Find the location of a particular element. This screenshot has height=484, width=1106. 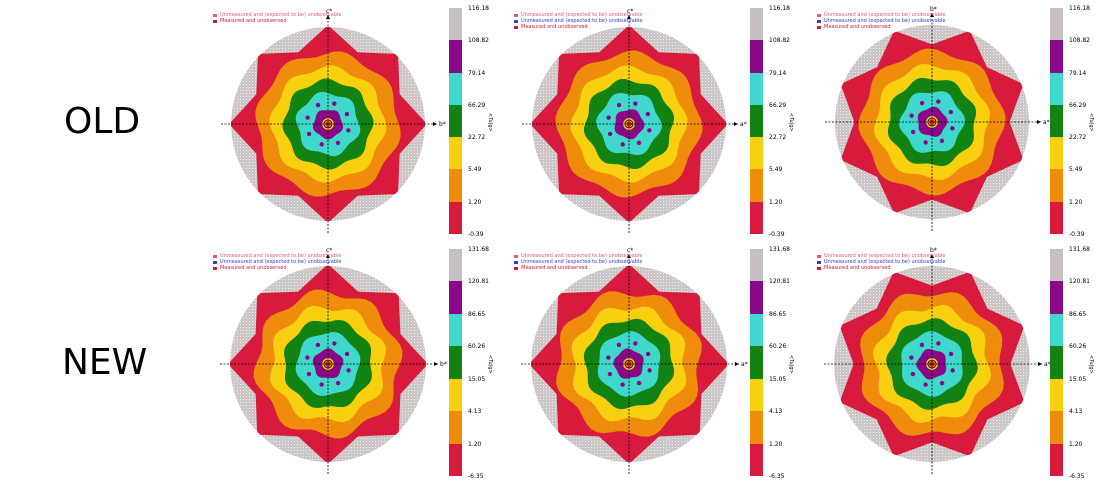

colorbar-tick: 86.65 is located at coordinates (778, 314).